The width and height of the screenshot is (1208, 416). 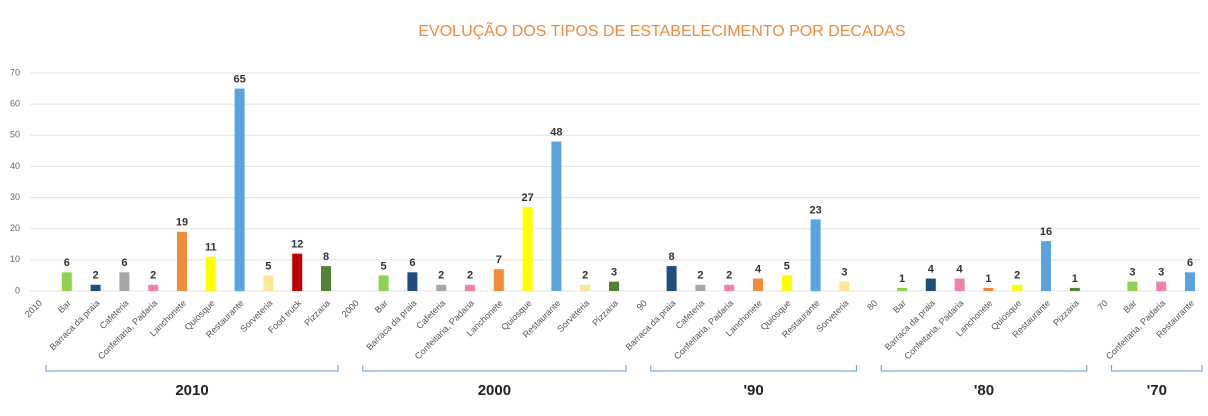 What do you see at coordinates (1046, 232) in the screenshot?
I see `data-label: 16` at bounding box center [1046, 232].